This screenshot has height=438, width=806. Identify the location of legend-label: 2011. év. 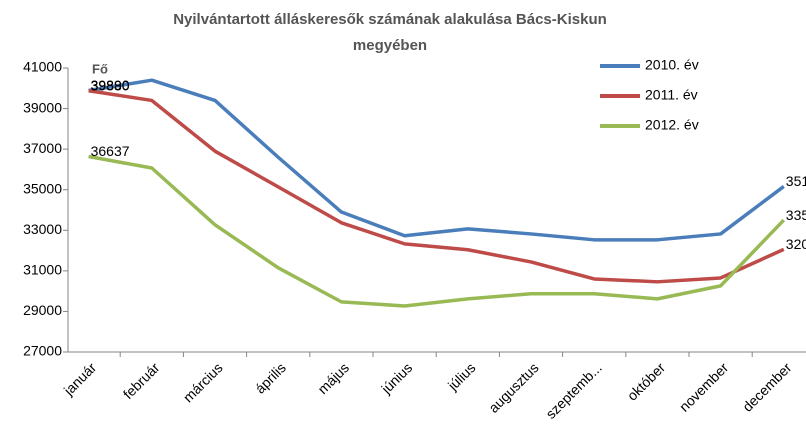
(671, 95).